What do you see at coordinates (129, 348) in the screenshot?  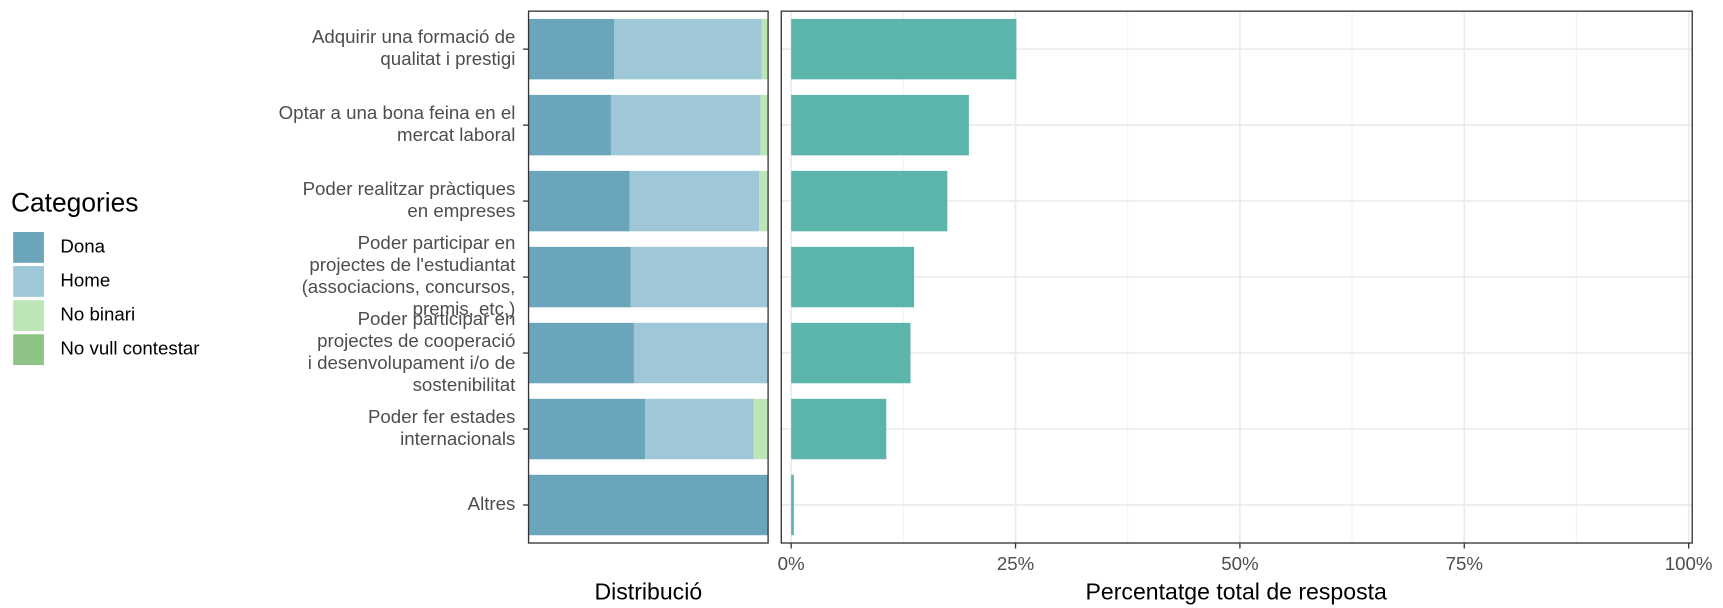 I see `legend-label: No vull contestar` at bounding box center [129, 348].